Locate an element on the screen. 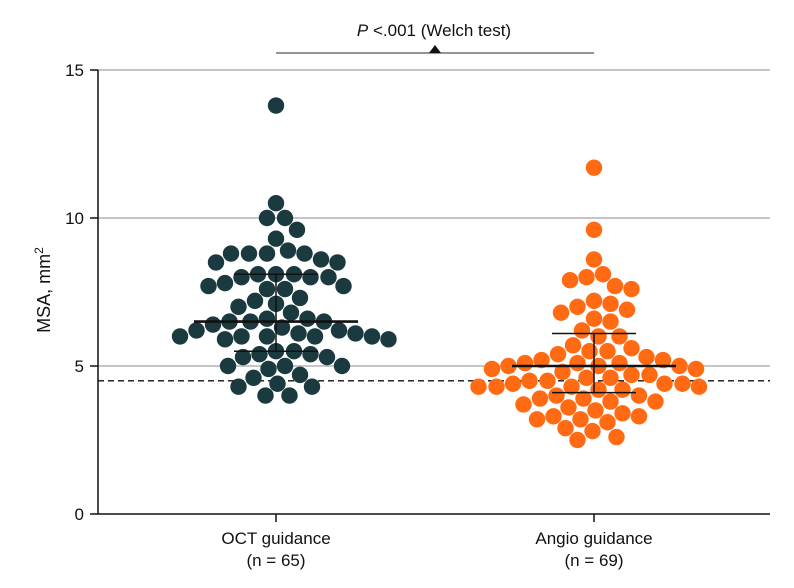 The width and height of the screenshot is (794, 588). y-axis-title: MSA, mm2 is located at coordinates (43, 290).